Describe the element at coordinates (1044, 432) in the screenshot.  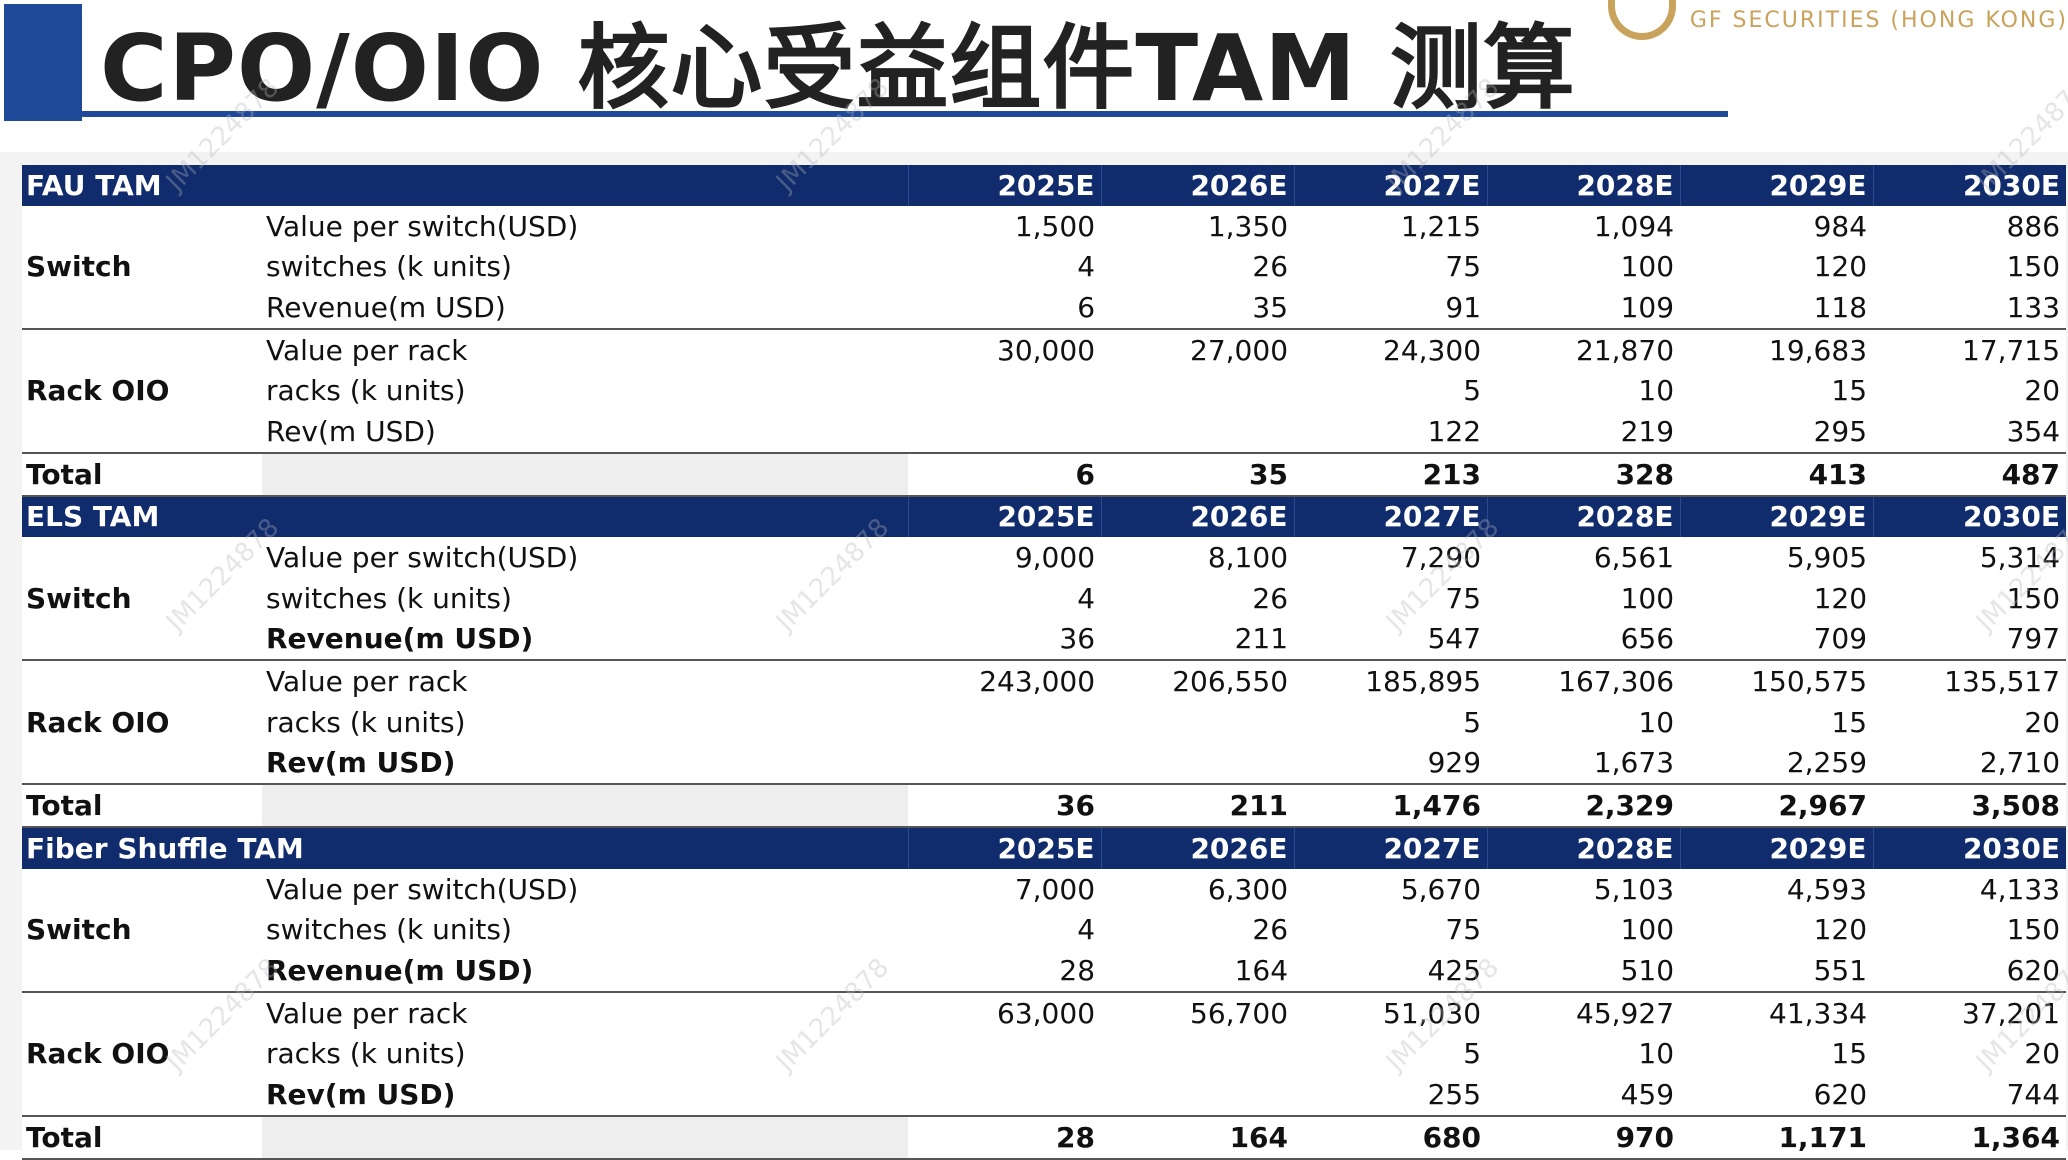
I see `table-row: Rev(m USD) 122 219 295 354` at that location.